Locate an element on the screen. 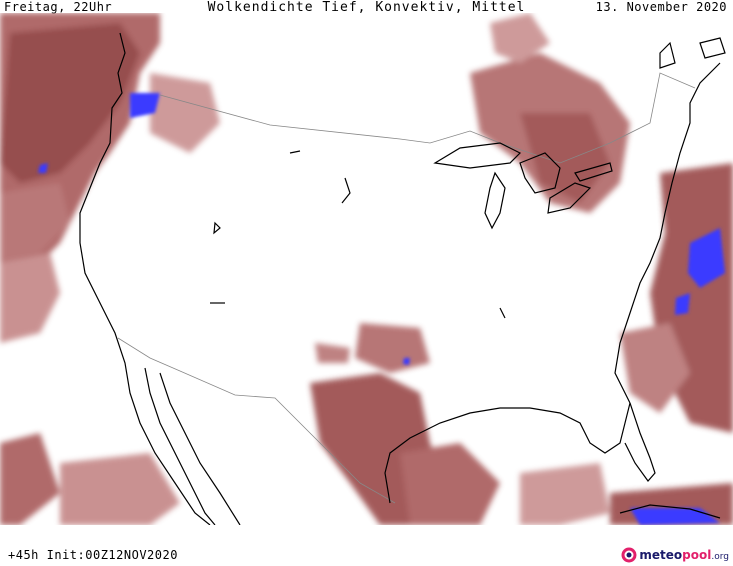  meteopool-logo-icon is located at coordinates (629, 555).